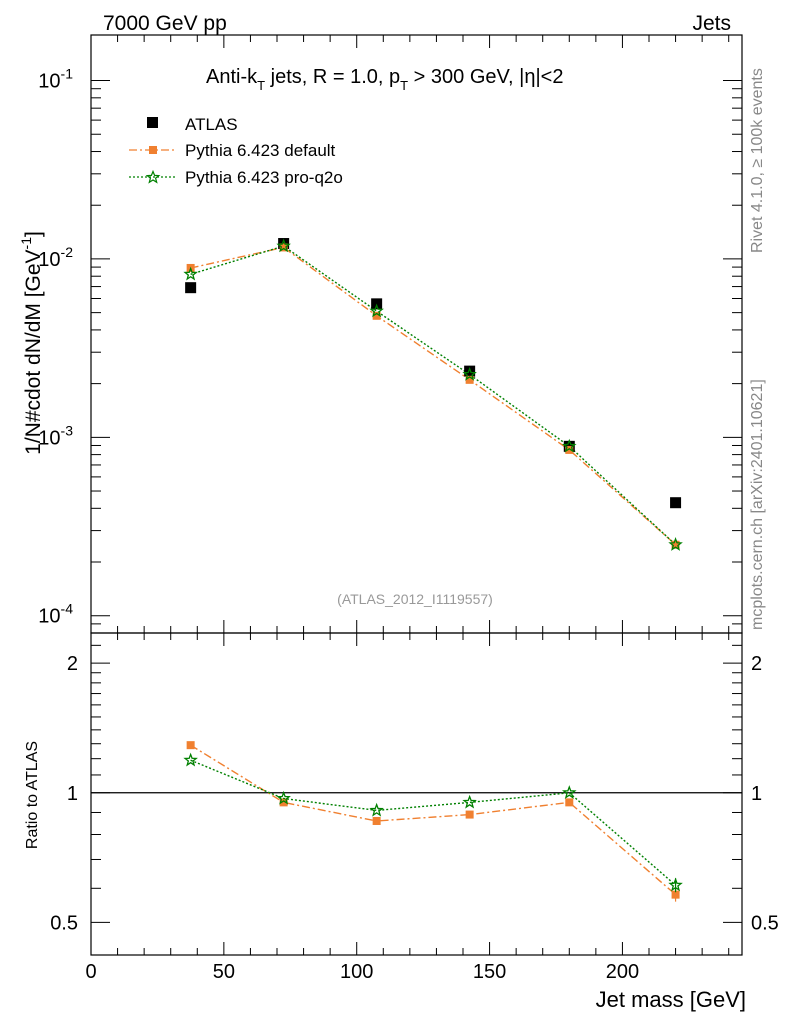 Image resolution: width=786 pixels, height=1024 pixels. I want to click on mcplots-label: mcplots.cern.ch [arXiv:2401.10621], so click(757, 504).